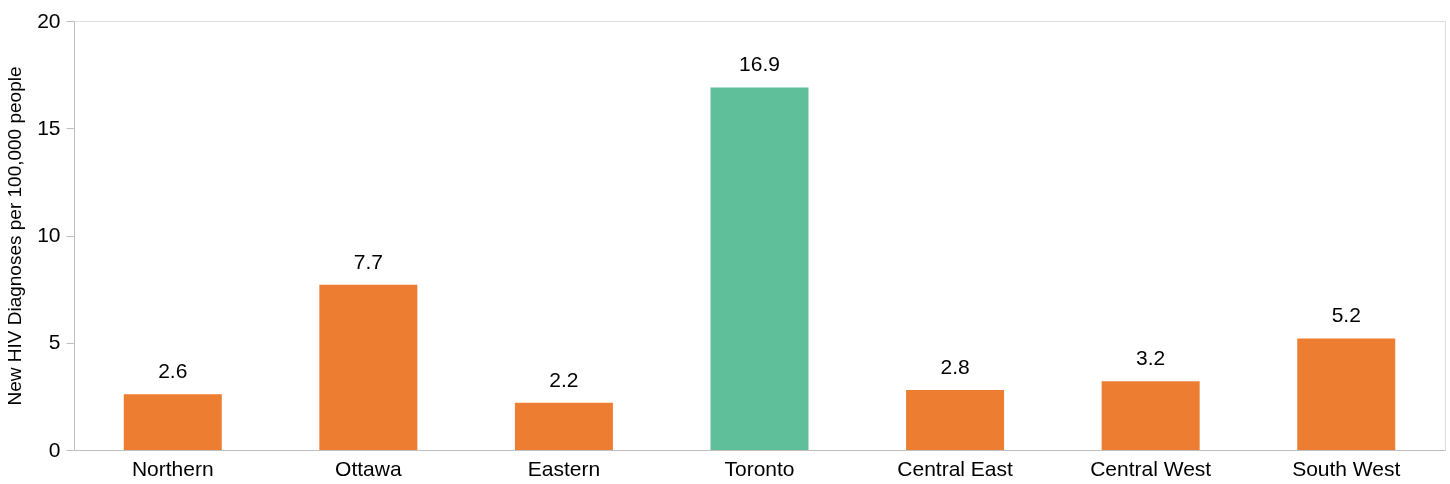  What do you see at coordinates (15, 236) in the screenshot?
I see `y-axis-title: New HIV Diagnoses per 100,000 people` at bounding box center [15, 236].